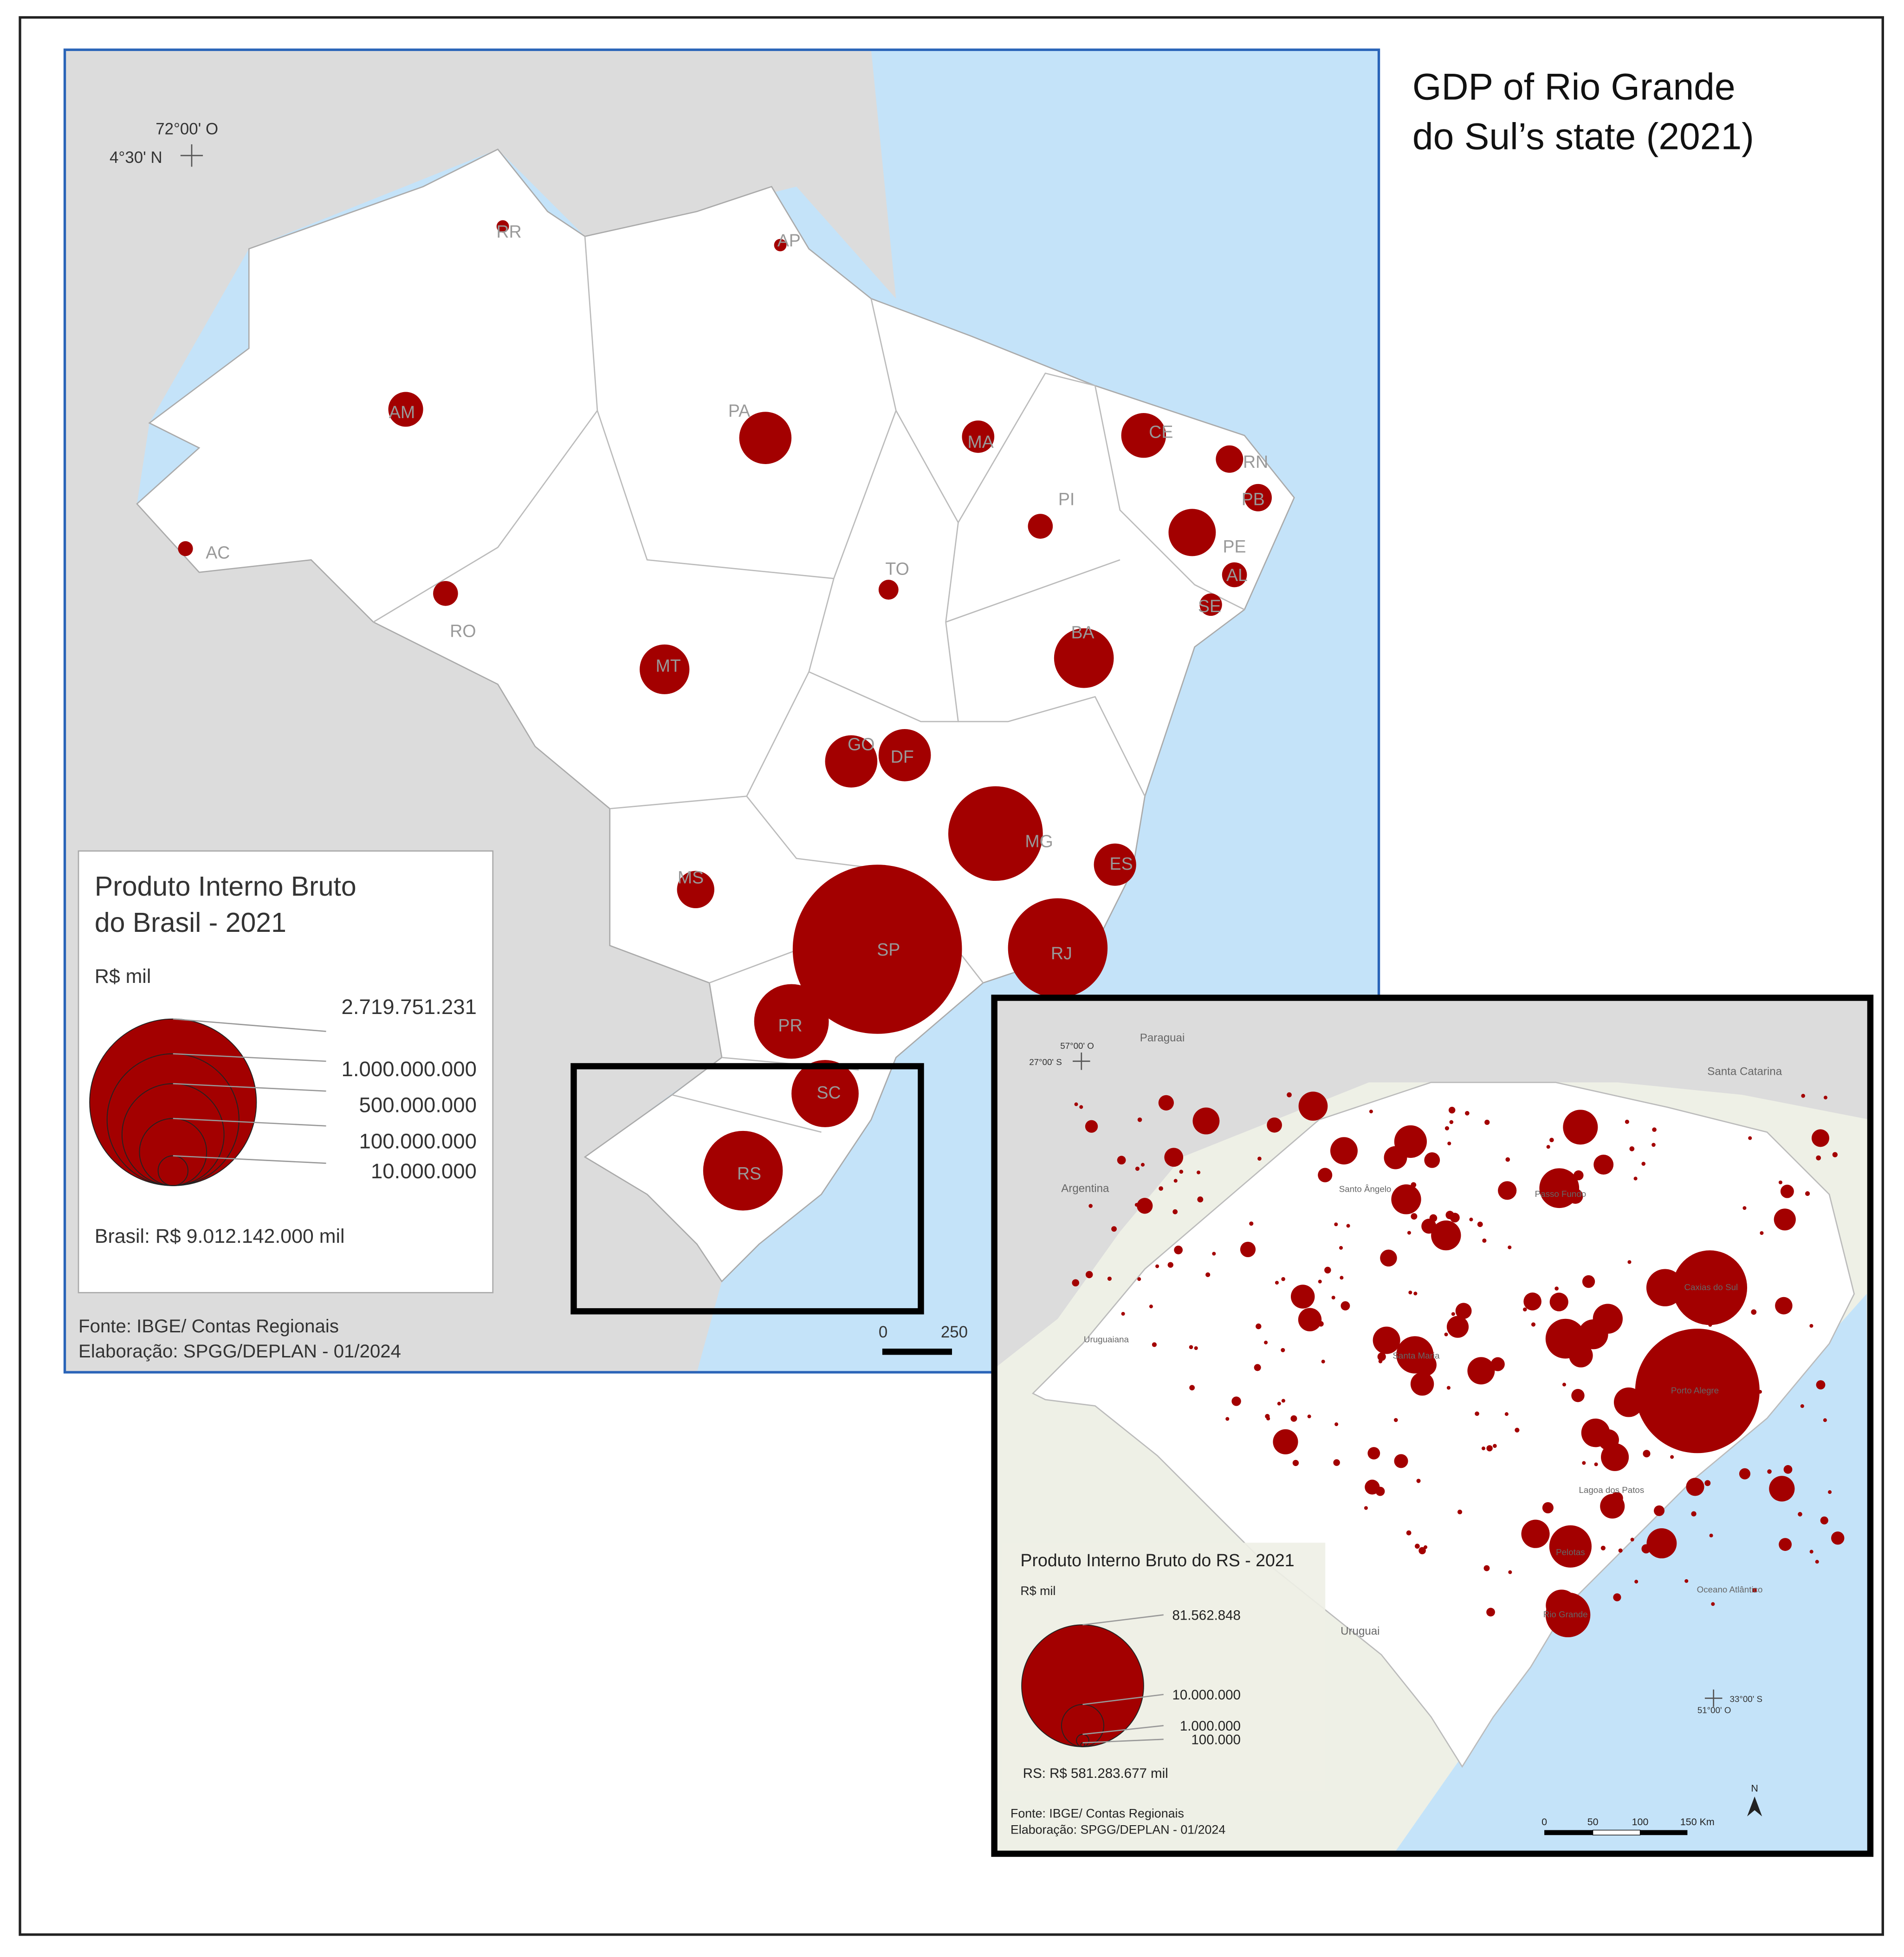  Describe the element at coordinates (1640, 1822) in the screenshot. I see `scale-label: 100` at that location.